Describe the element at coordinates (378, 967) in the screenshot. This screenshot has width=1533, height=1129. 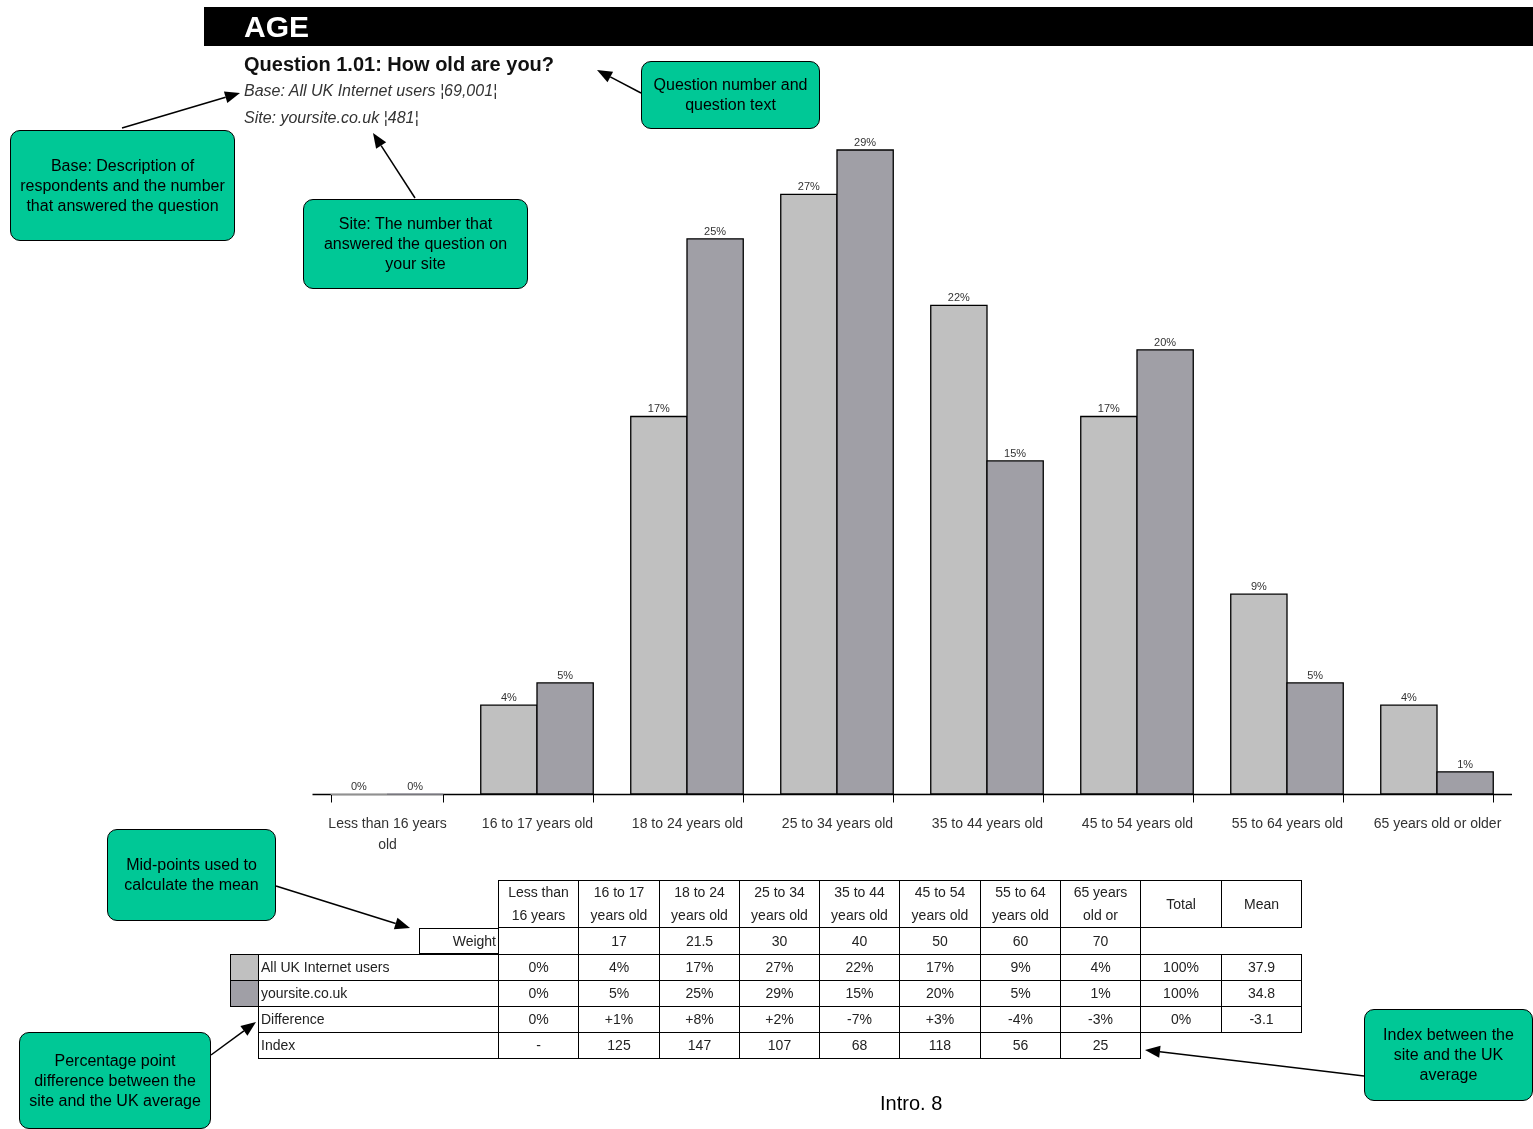
I see `legend-label: All UK Internet users` at that location.